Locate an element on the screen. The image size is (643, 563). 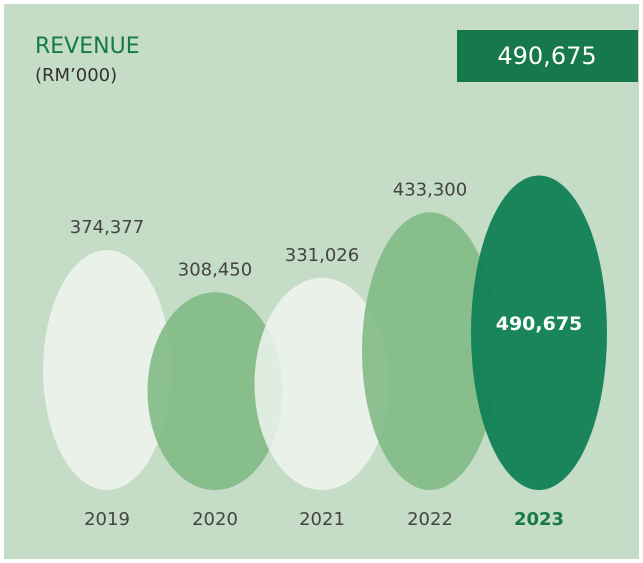
total-value: 490,675 is located at coordinates (546, 56).